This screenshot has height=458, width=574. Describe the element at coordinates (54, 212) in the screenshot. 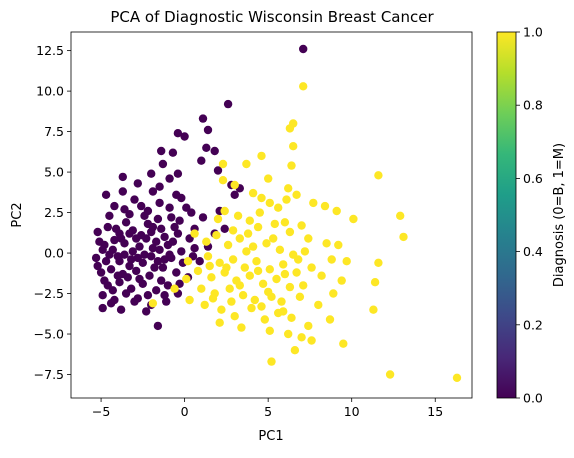

I see `y-tick-label: 2.5` at that location.